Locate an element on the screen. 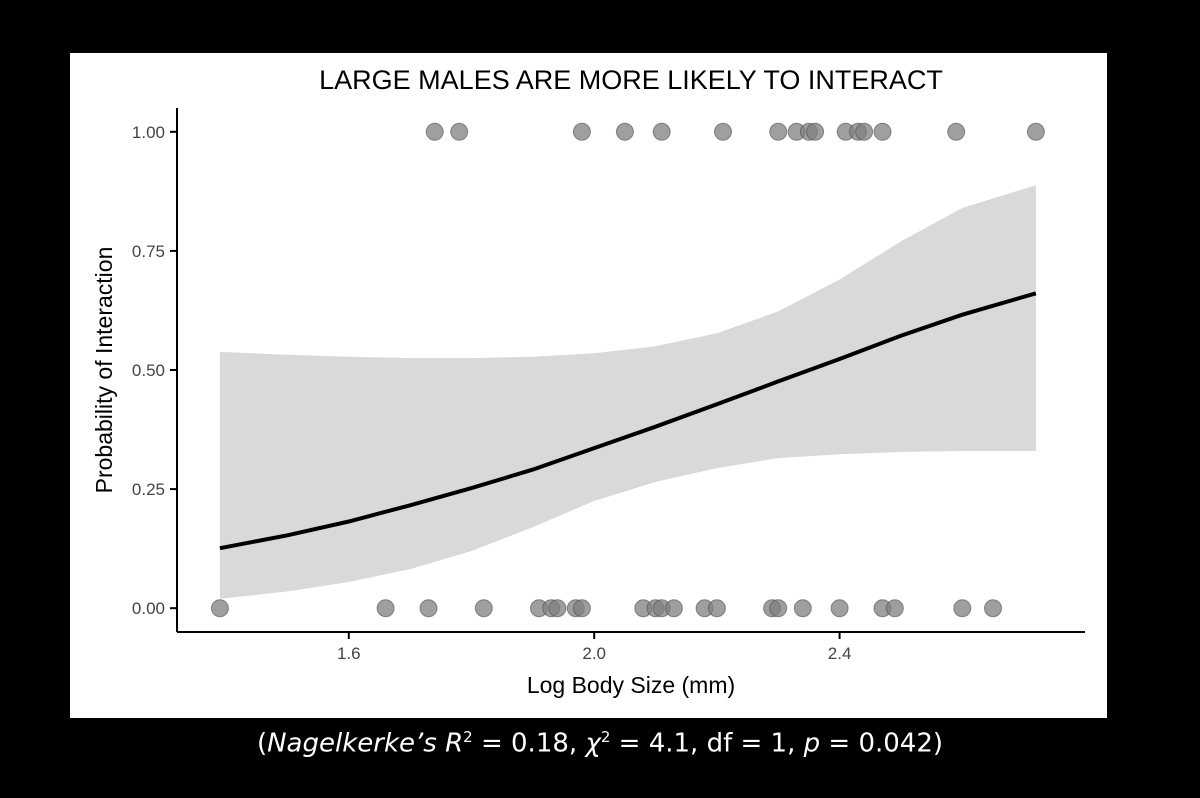 The height and width of the screenshot is (798, 1200). y-axis-ticks: 0.00 0.25 0.50 0.75 1.00 is located at coordinates (154, 370).